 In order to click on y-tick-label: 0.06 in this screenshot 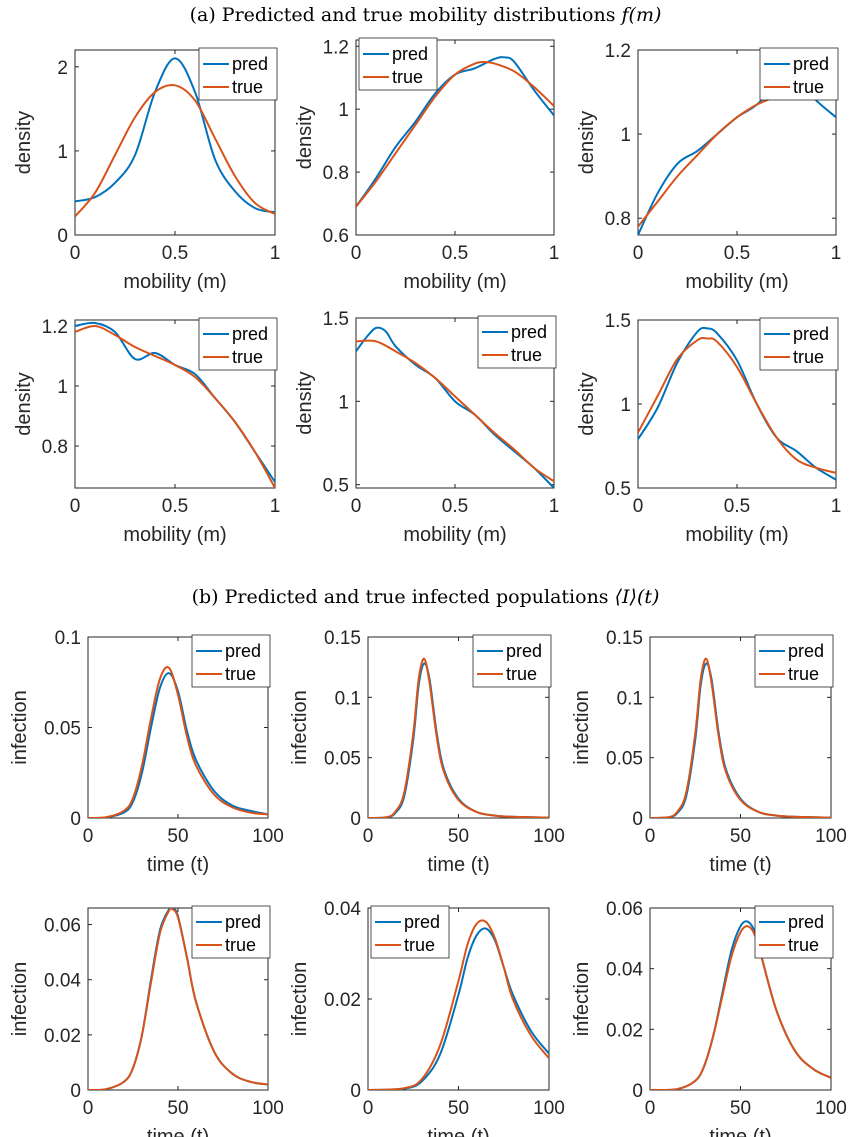, I will do `click(624, 909)`.